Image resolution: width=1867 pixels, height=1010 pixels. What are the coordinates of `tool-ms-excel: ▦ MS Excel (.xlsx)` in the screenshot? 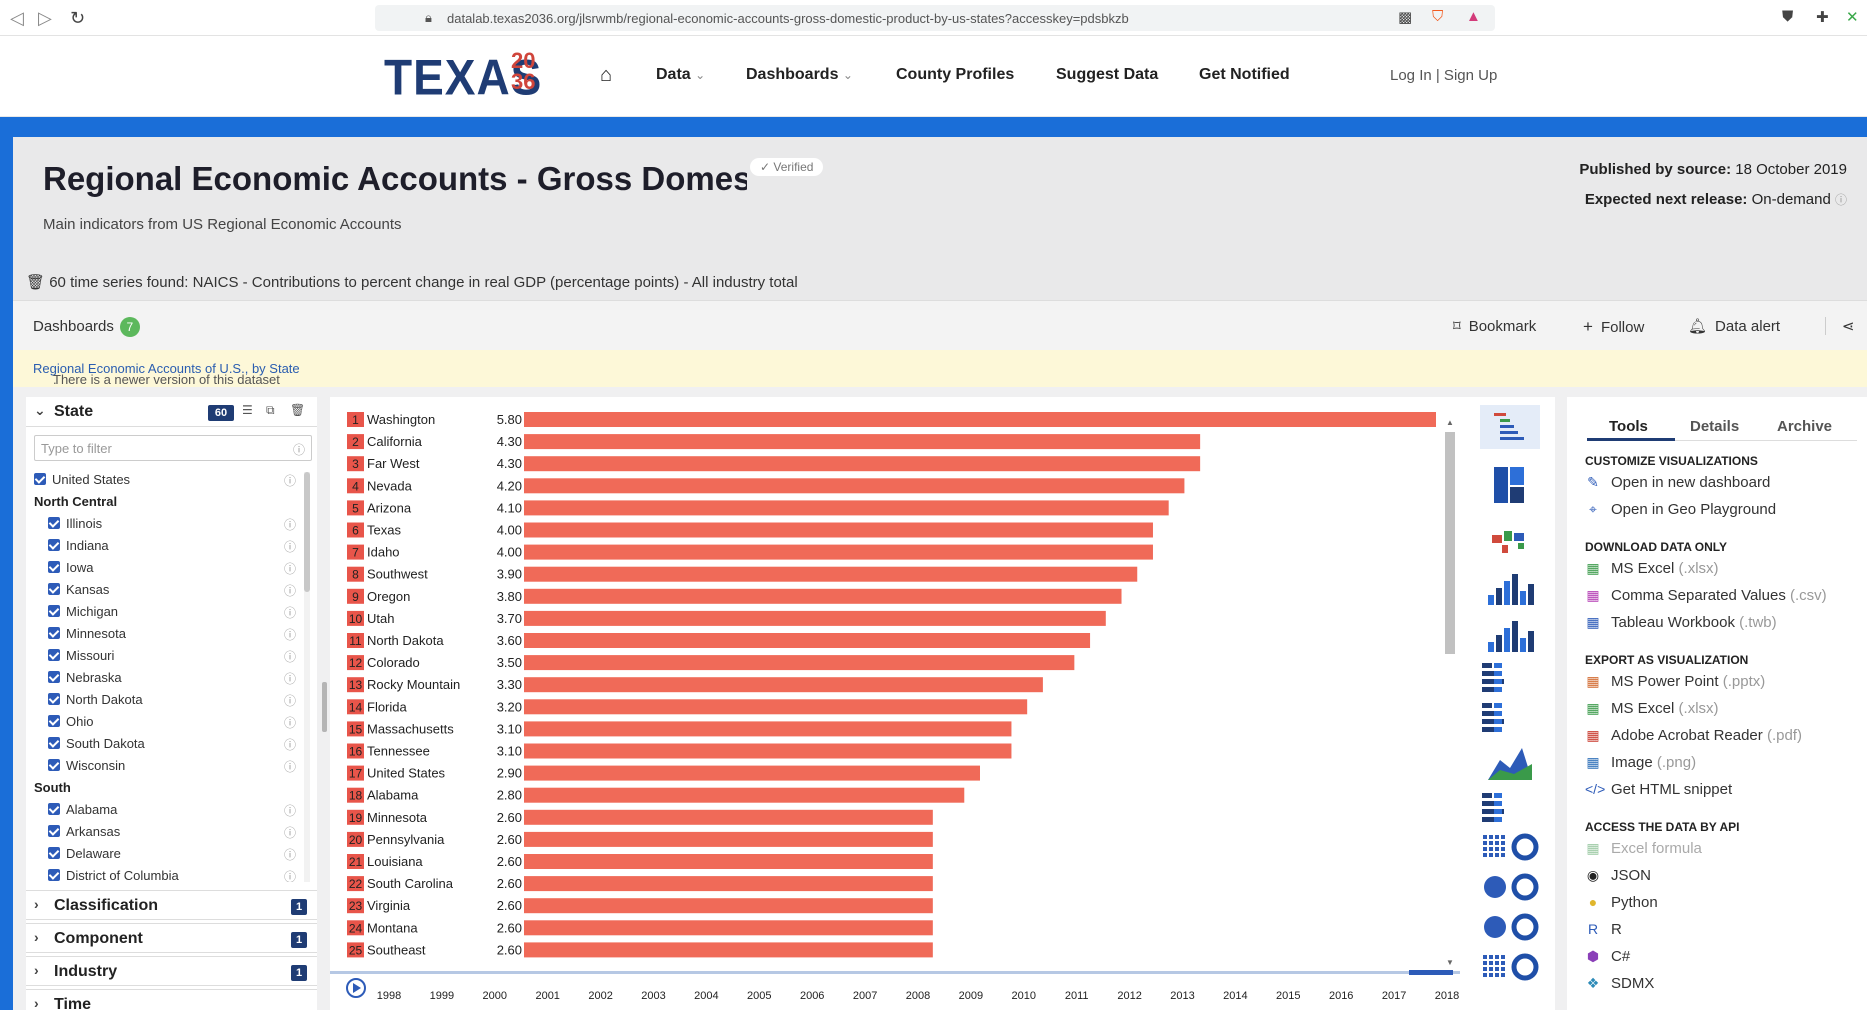 It's located at (1651, 708).